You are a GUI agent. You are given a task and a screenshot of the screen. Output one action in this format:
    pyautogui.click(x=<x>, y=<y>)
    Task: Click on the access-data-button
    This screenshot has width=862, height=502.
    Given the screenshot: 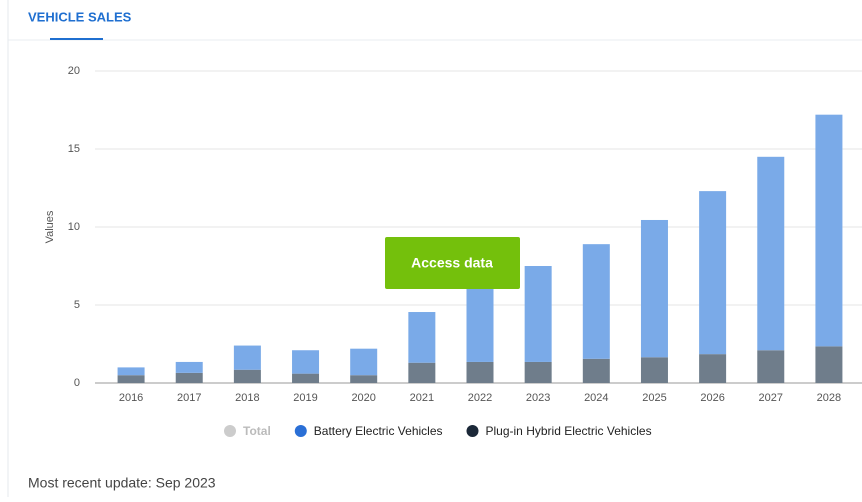 What is the action you would take?
    pyautogui.click(x=452, y=263)
    